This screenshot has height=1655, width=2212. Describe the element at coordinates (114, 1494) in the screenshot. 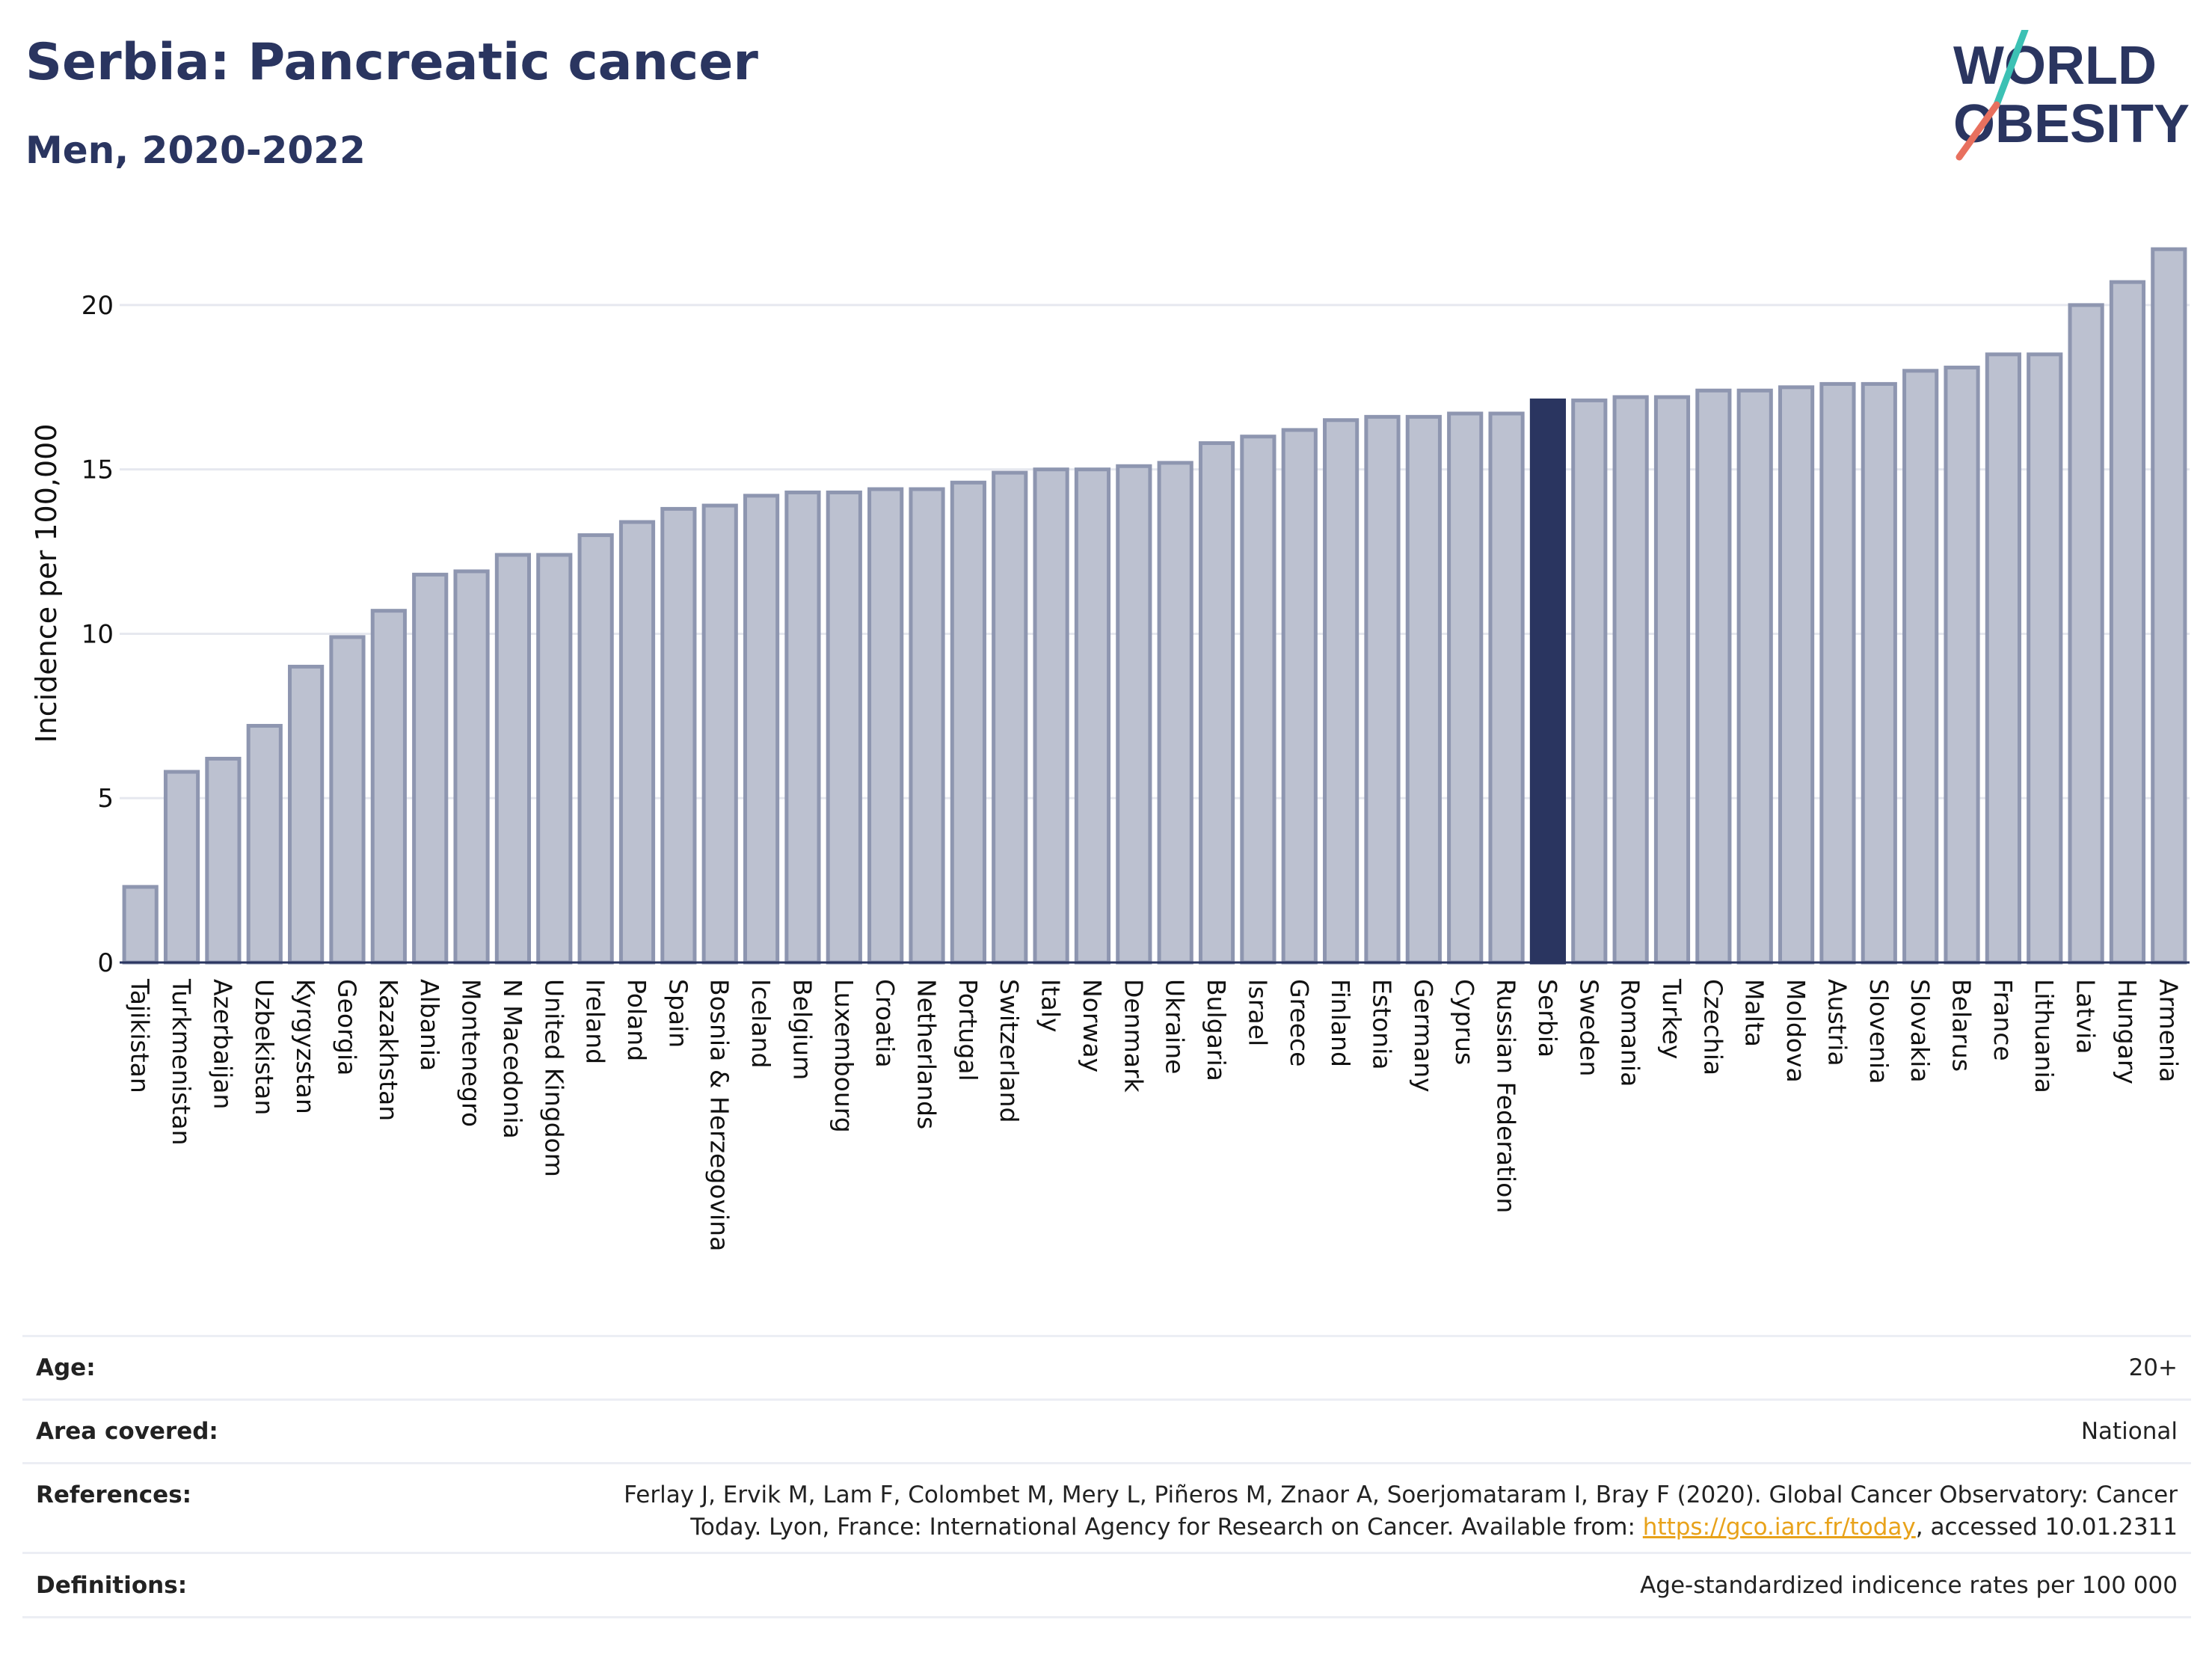

I see `references-label: References:` at that location.